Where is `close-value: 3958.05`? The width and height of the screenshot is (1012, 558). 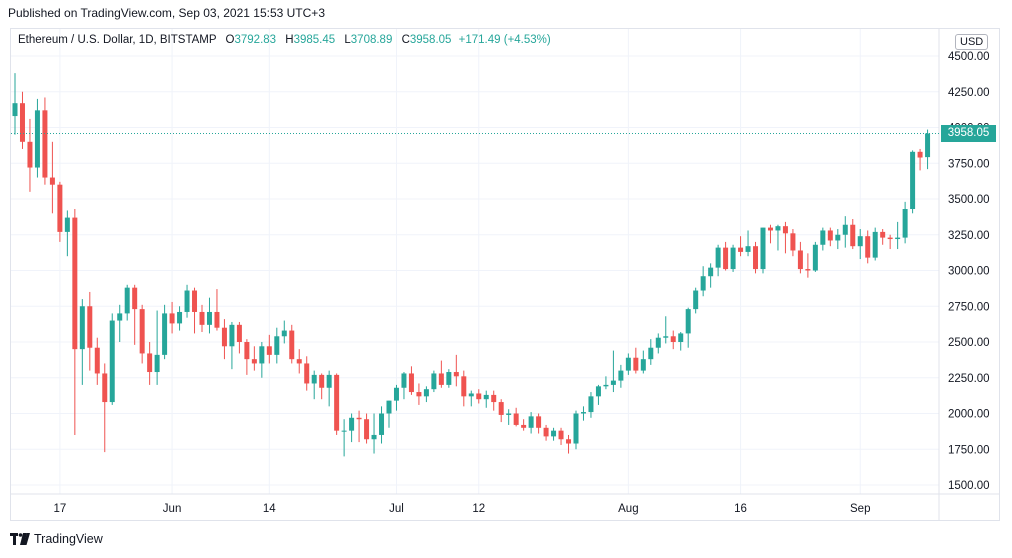
close-value: 3958.05 is located at coordinates (430, 40).